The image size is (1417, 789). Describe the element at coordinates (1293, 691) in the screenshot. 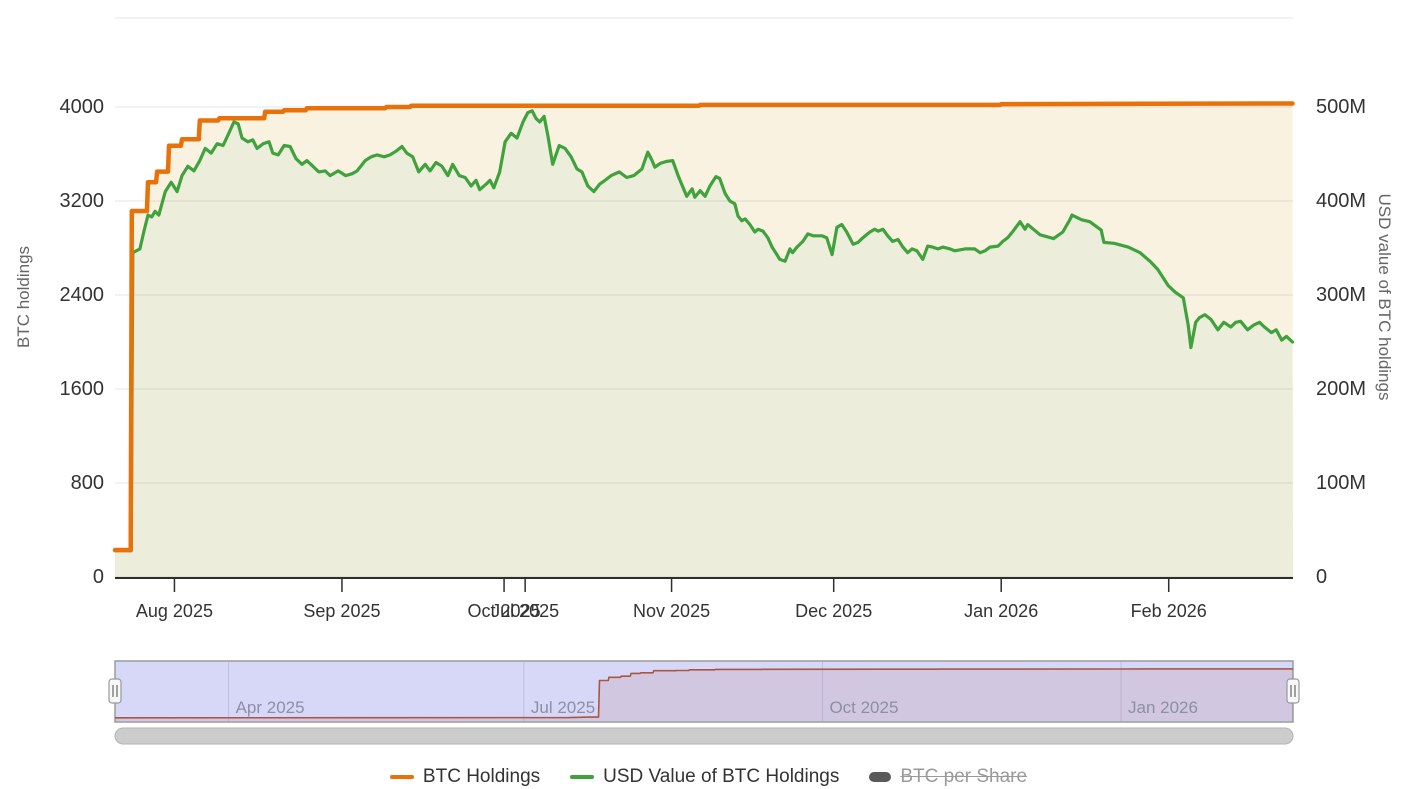

I see `navigator-right-handle` at that location.